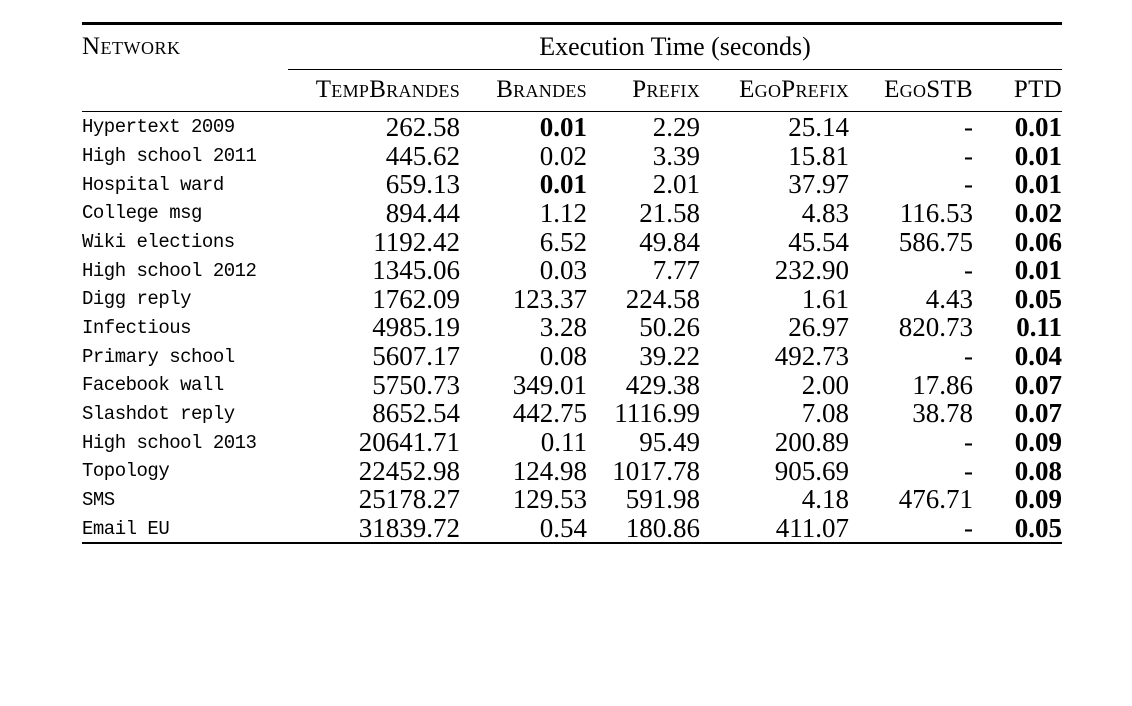 The width and height of the screenshot is (1132, 706). I want to click on network-cell: SMS, so click(98, 499).